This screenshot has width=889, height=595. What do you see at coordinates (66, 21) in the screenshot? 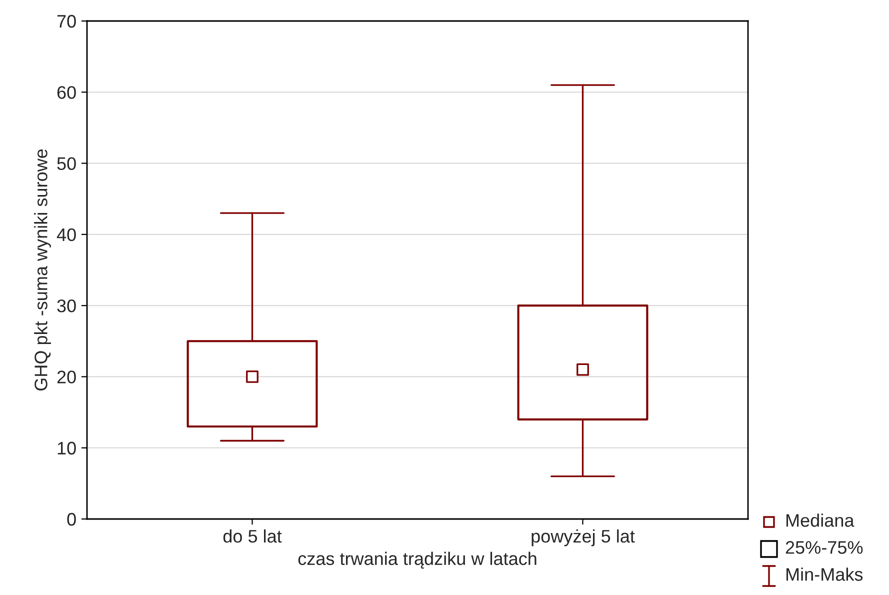
I see `y-tick-label: 70` at bounding box center [66, 21].